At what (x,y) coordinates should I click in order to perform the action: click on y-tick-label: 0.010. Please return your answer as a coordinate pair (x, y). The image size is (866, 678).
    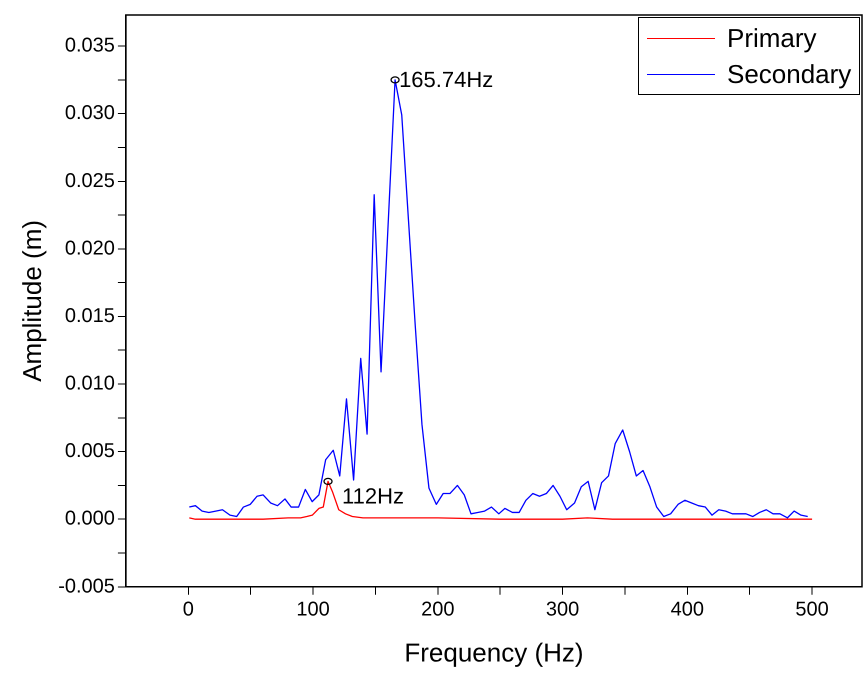
    Looking at the image, I should click on (89, 383).